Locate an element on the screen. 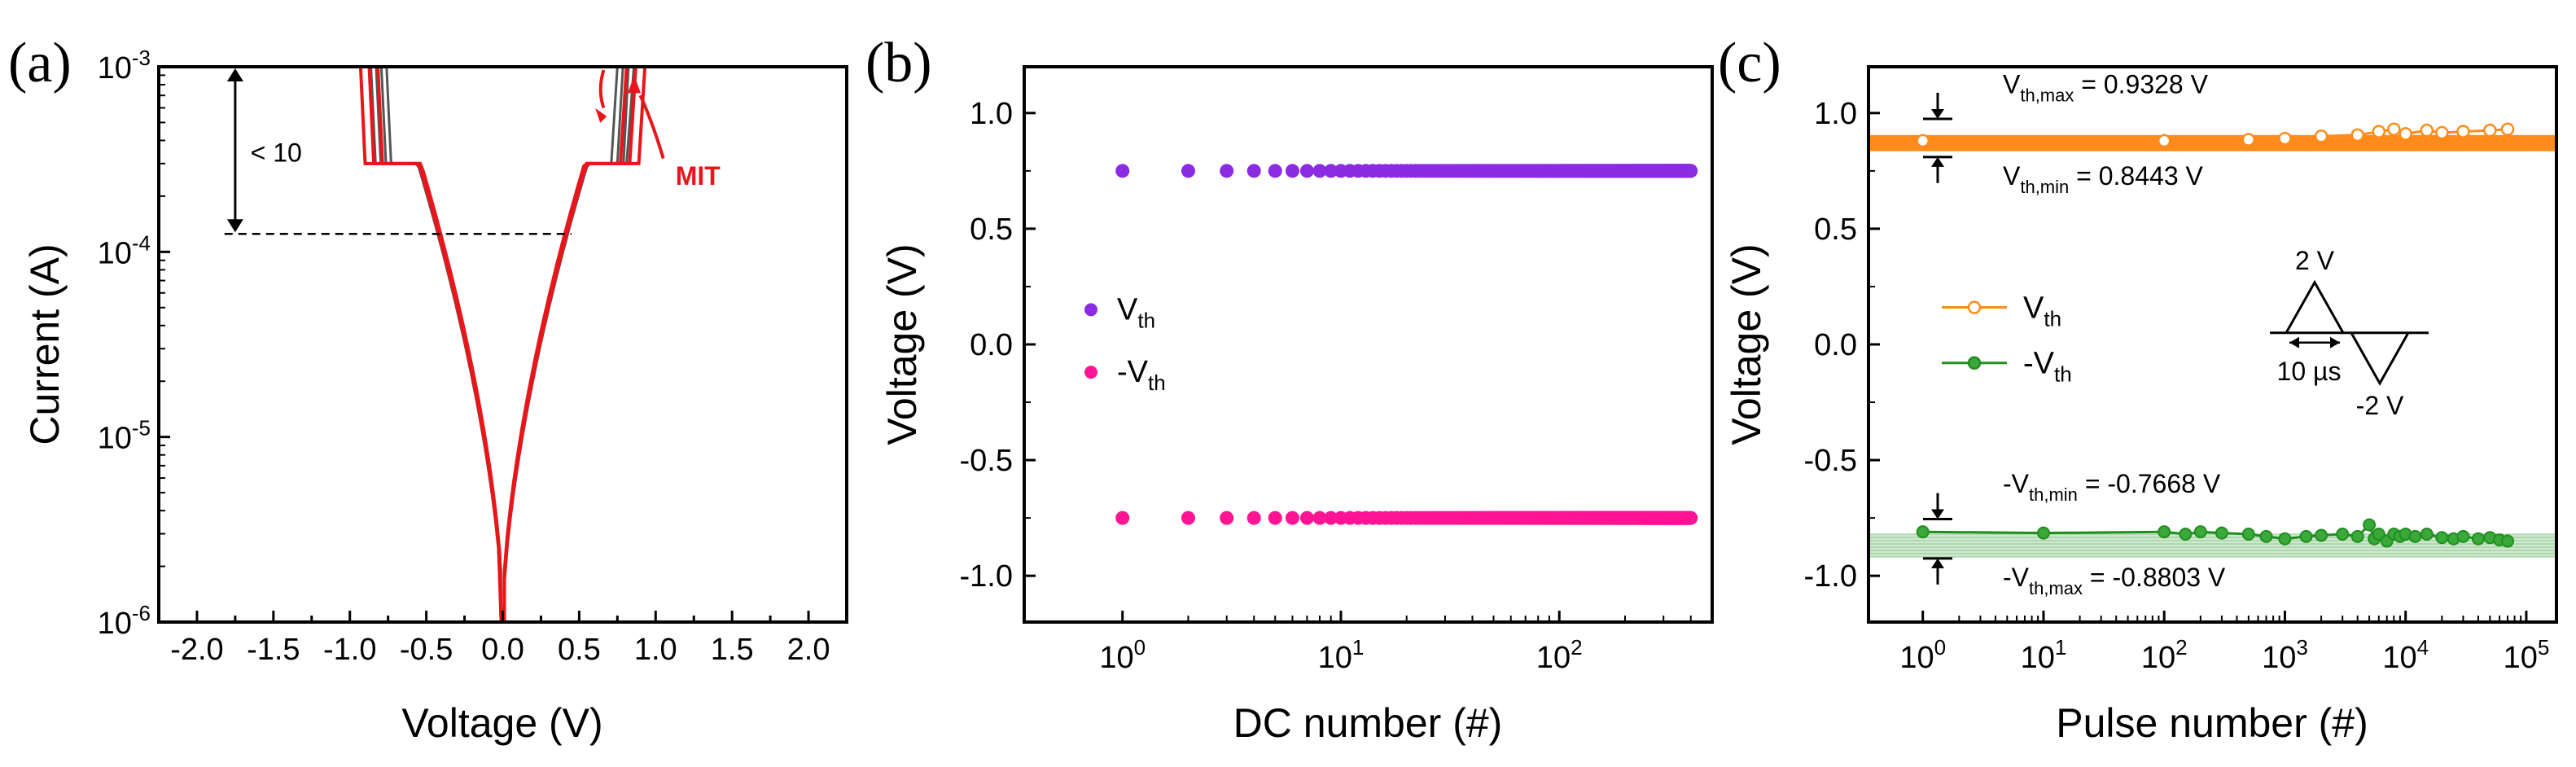  vmax-arrow-head is located at coordinates (1937, 113).